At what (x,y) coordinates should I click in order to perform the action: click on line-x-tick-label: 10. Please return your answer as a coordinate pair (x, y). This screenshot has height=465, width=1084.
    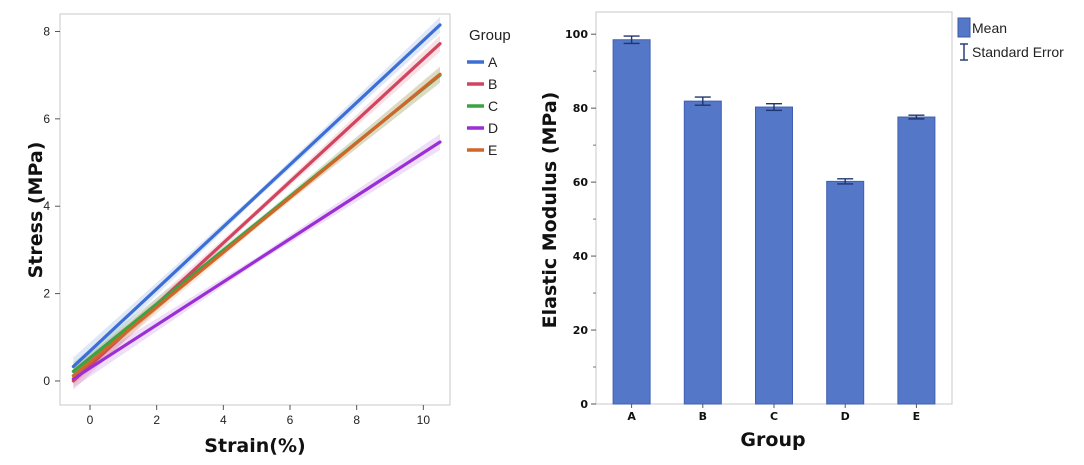
    Looking at the image, I should click on (424, 420).